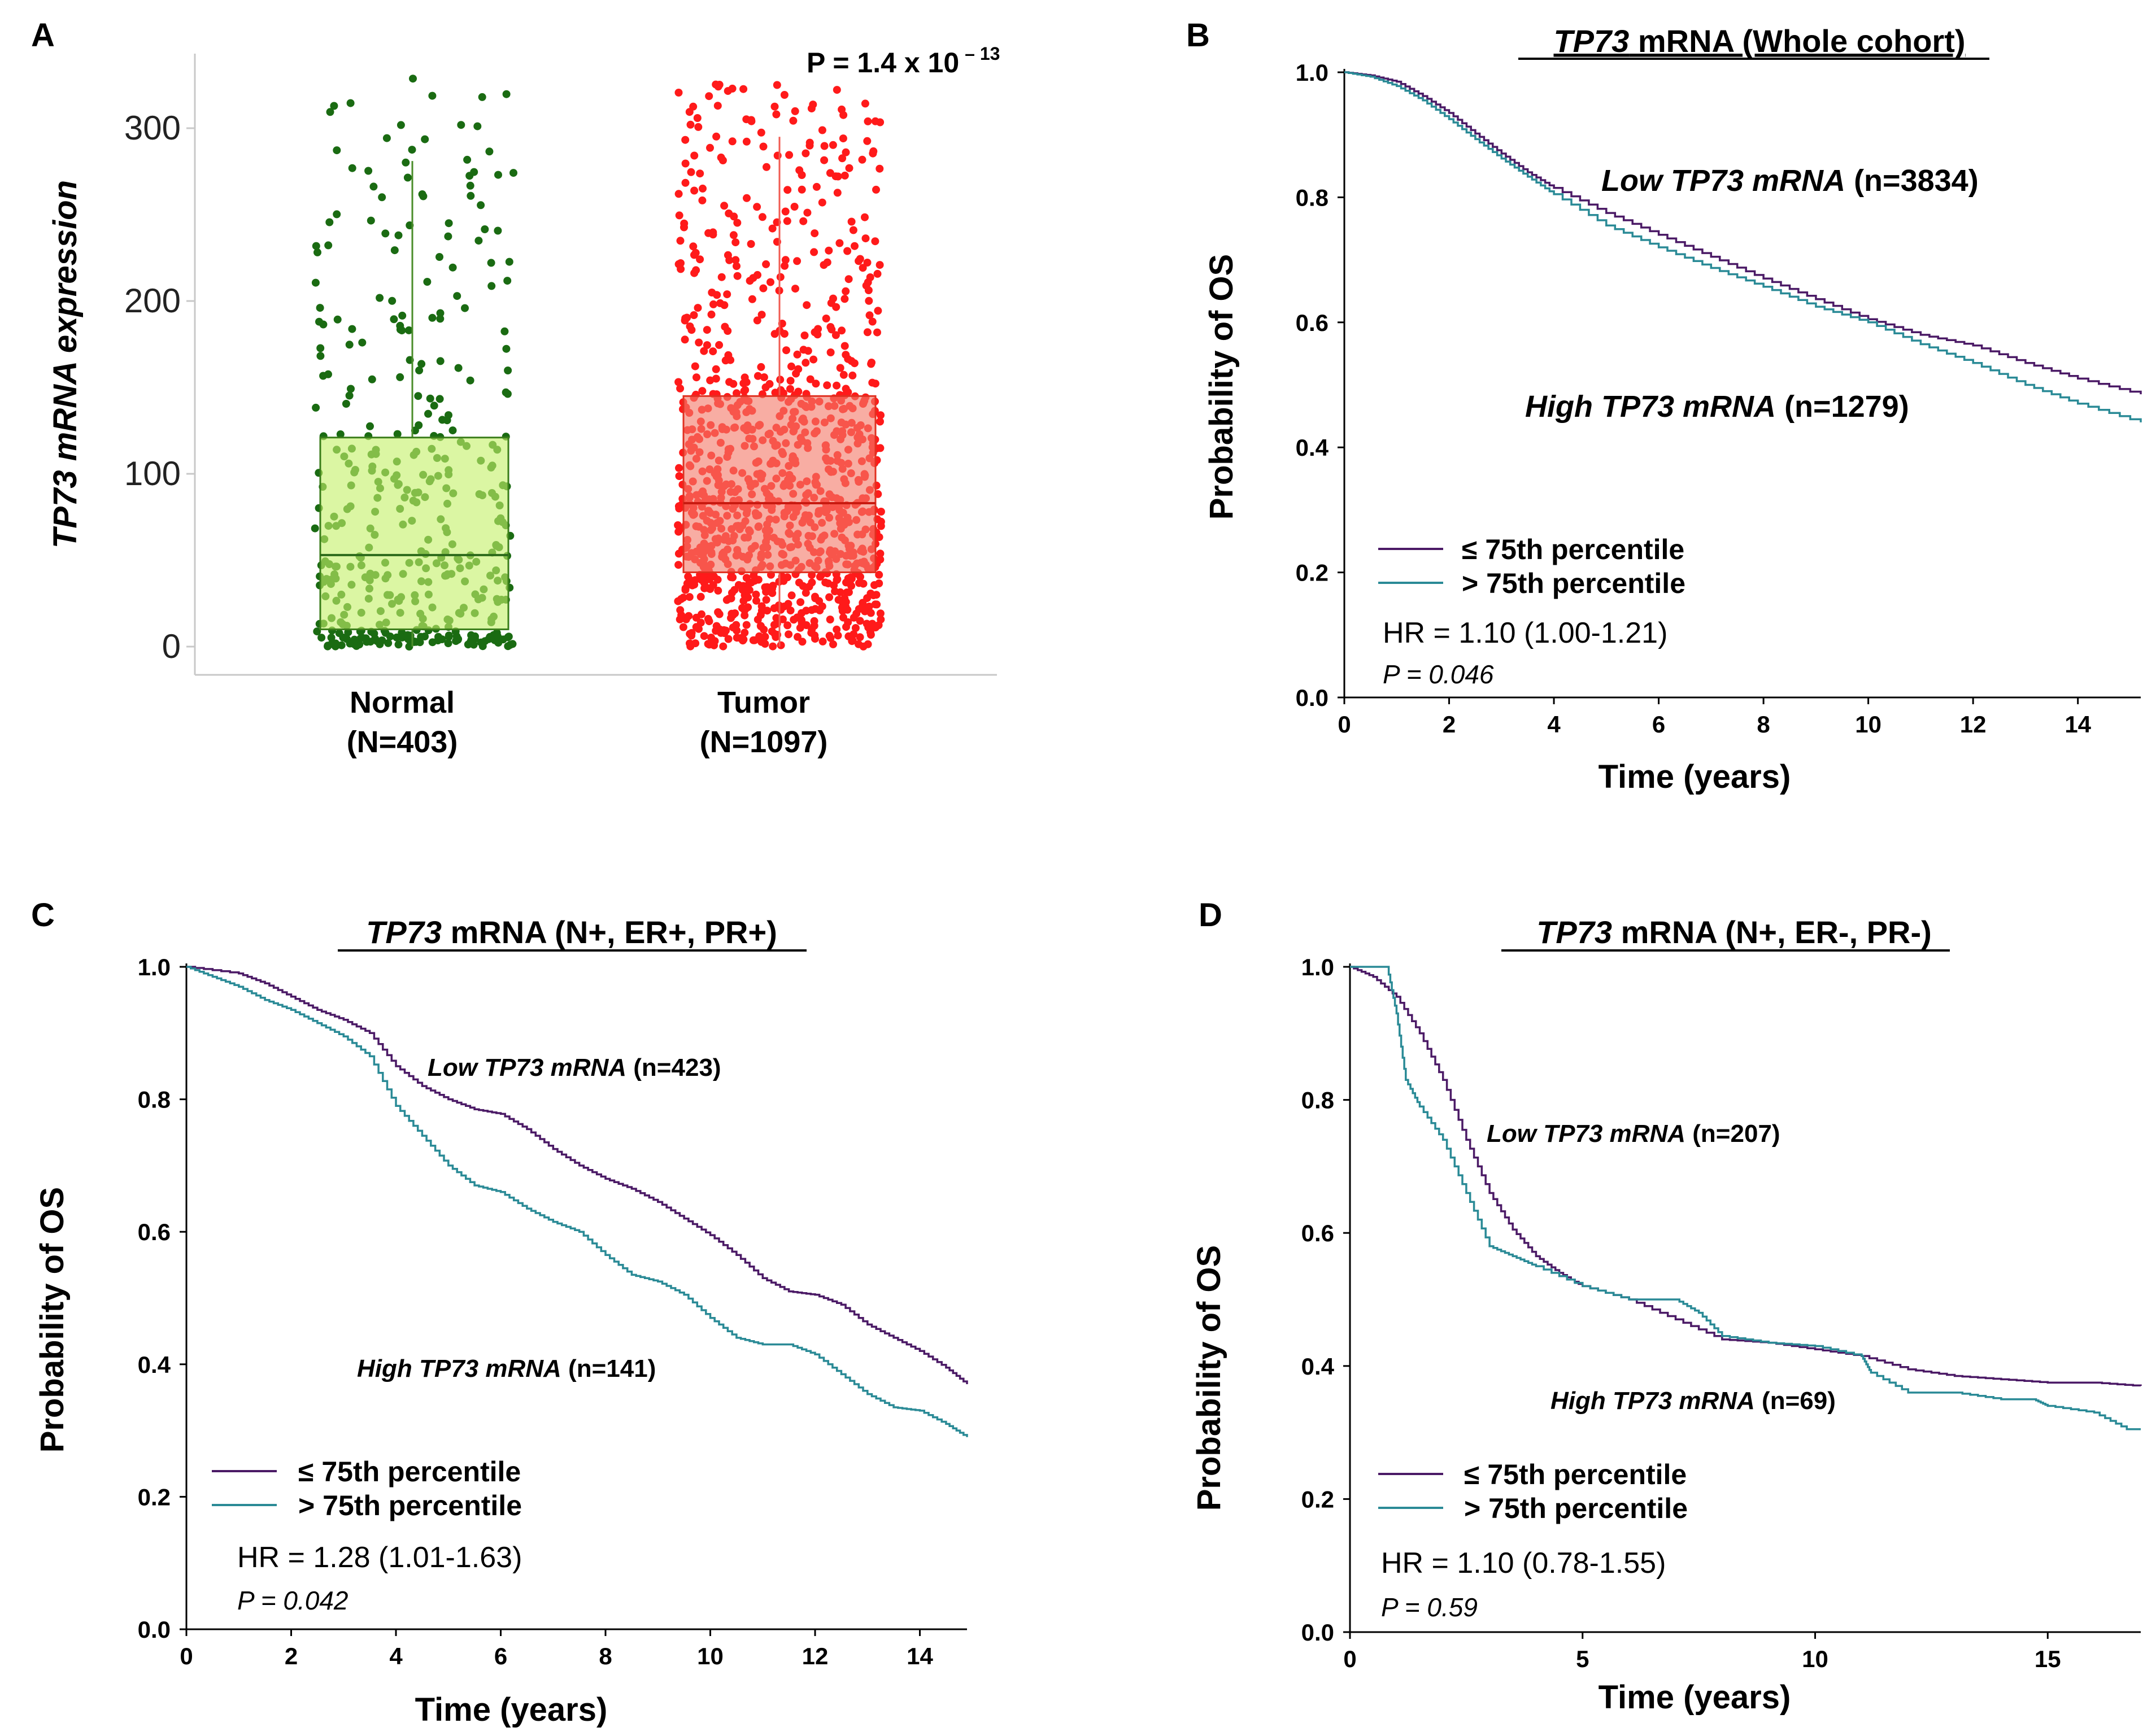  I want to click on panel-d-title: TP73 mRNA (N+, ER-, PR-), so click(1734, 932).